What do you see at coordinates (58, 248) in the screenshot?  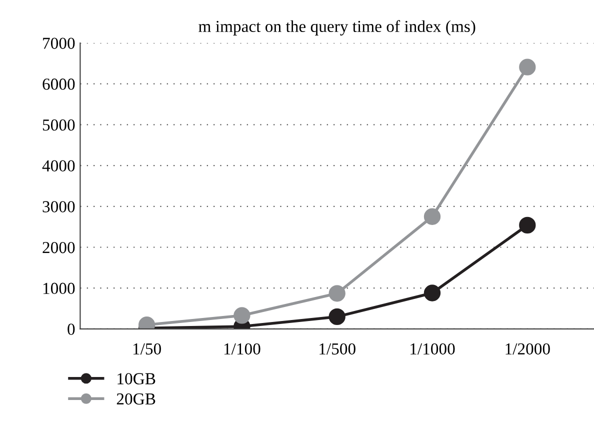 I see `y-tick-label: 2000` at bounding box center [58, 248].